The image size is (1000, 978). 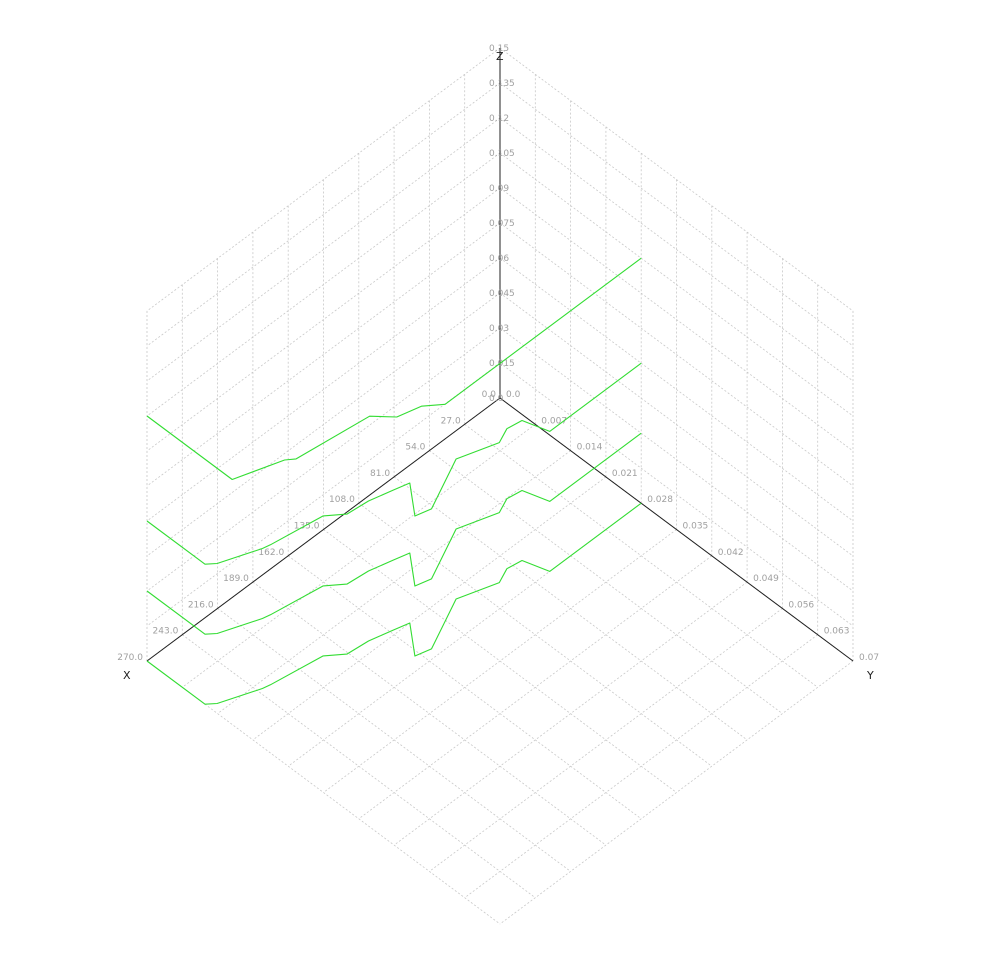 I want to click on z-tick-label: 0.03, so click(x=499, y=329).